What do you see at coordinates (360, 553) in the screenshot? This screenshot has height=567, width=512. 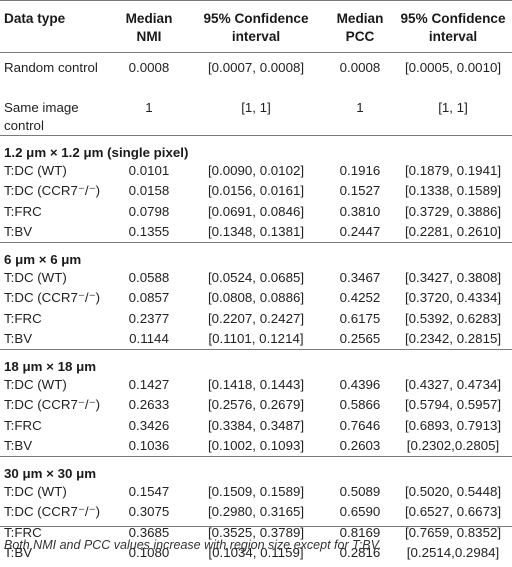 I see `median-pcc-cell: 0.2816` at bounding box center [360, 553].